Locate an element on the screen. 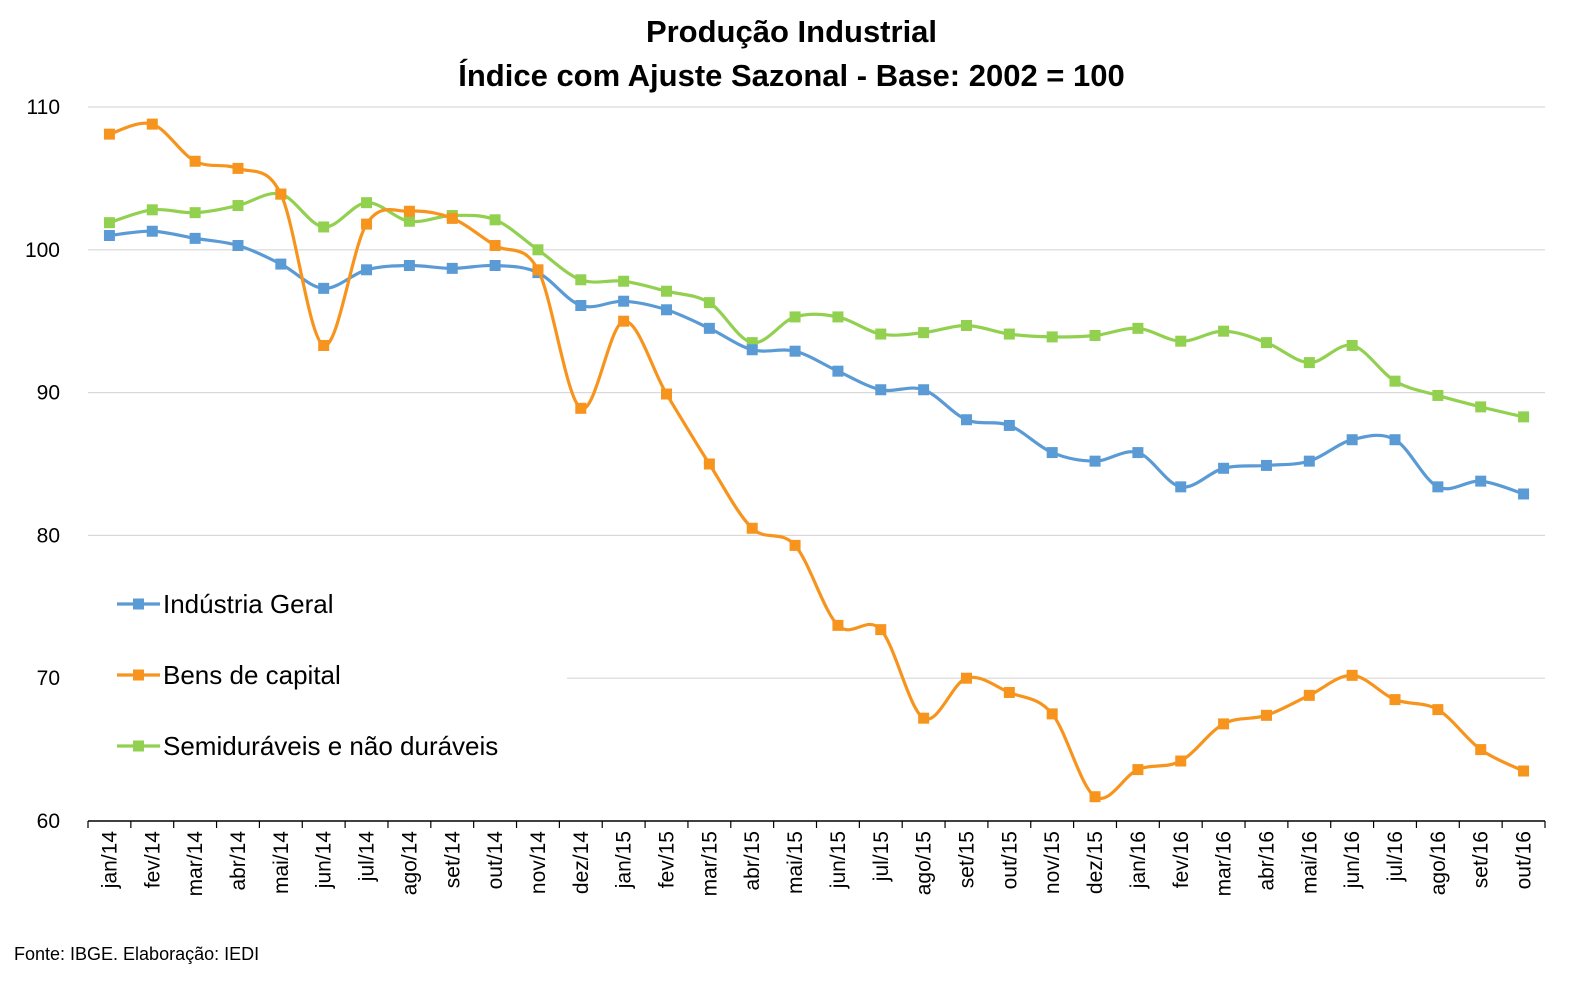 The width and height of the screenshot is (1583, 987). x-tick-label: jan/15 is located at coordinates (624, 860).